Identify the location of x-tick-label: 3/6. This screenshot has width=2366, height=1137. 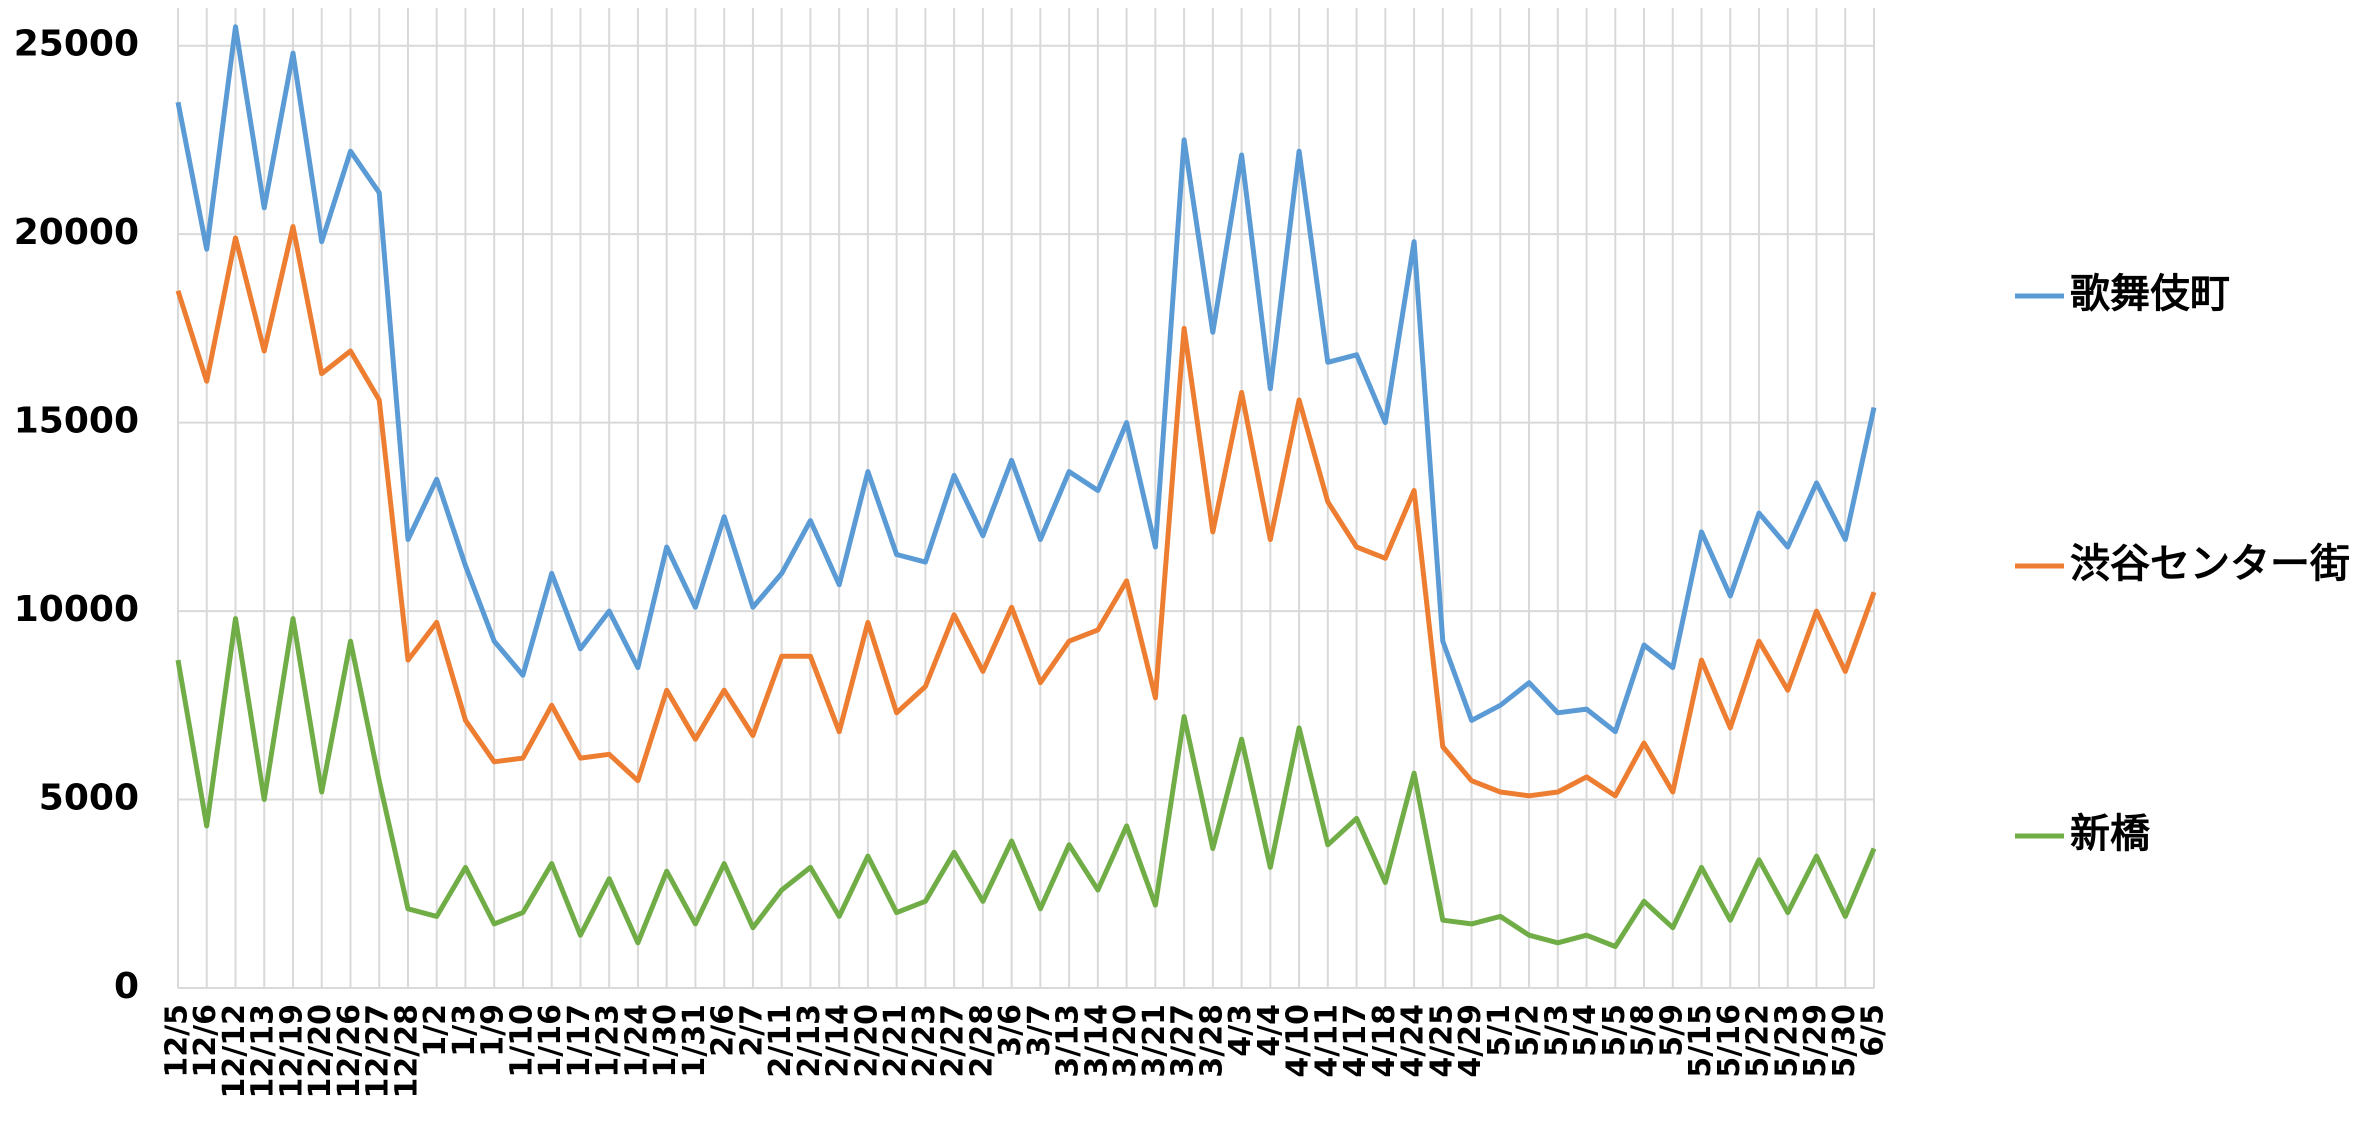
(1010, 1030).